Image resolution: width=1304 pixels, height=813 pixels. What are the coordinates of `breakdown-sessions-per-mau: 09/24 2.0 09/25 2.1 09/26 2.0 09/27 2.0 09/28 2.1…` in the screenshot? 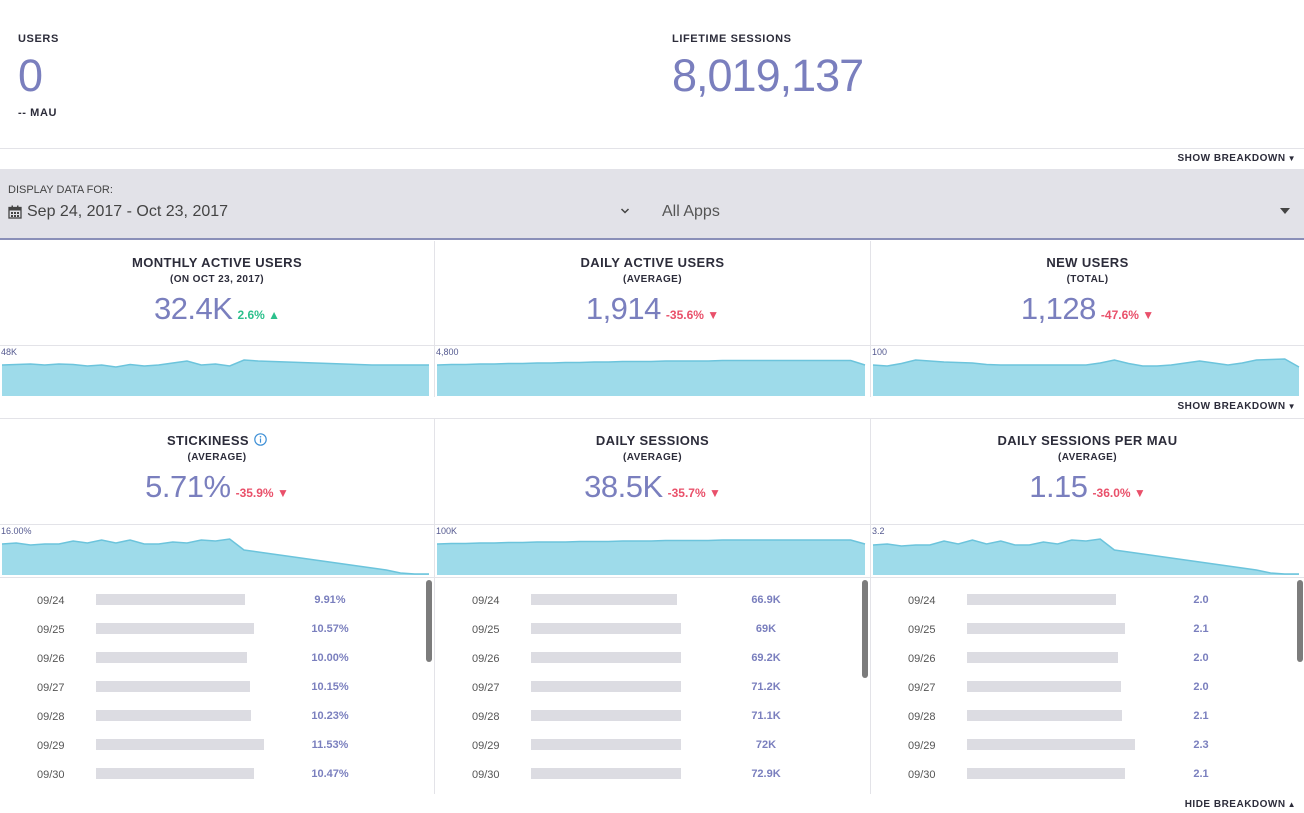 It's located at (1087, 686).